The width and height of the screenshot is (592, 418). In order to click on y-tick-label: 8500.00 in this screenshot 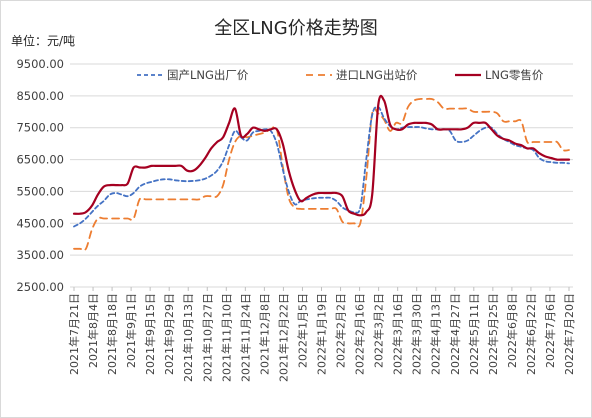, I will do `click(40, 96)`.